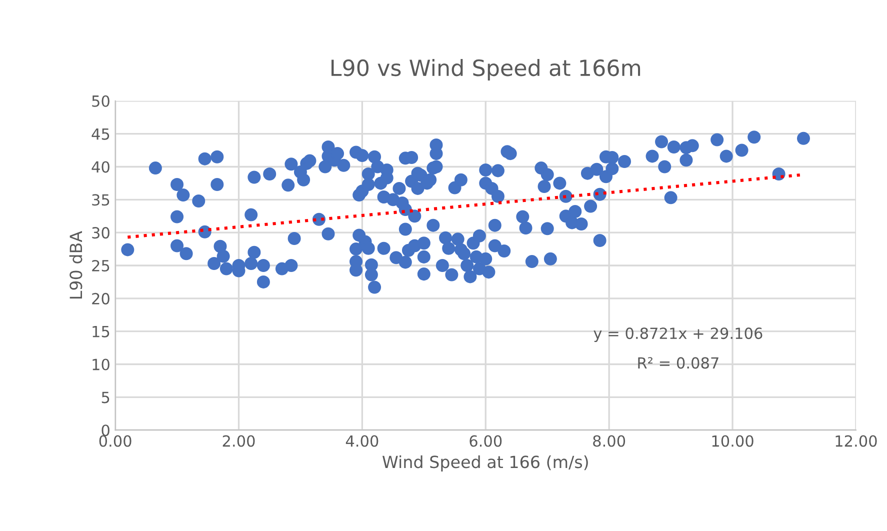  I want to click on x-tick-label: 12.00, so click(856, 441).